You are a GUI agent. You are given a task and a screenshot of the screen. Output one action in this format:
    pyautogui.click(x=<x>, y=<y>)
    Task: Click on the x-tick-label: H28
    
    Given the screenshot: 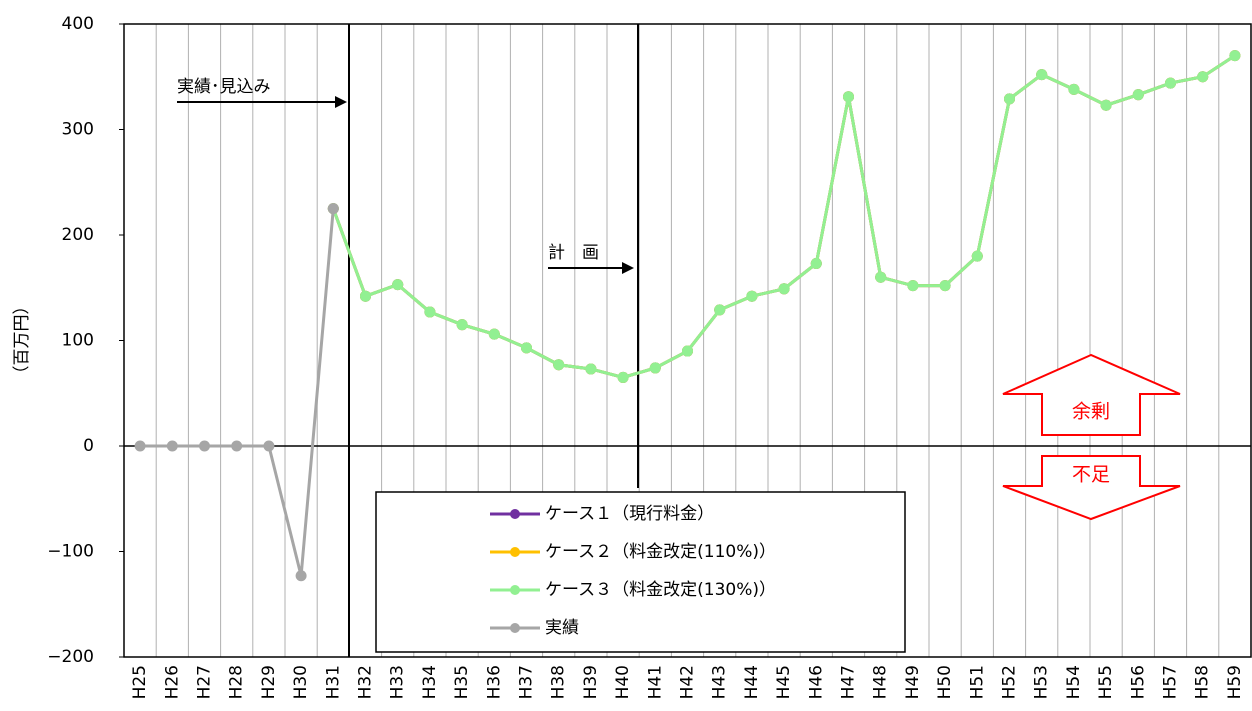 What is the action you would take?
    pyautogui.click(x=237, y=682)
    